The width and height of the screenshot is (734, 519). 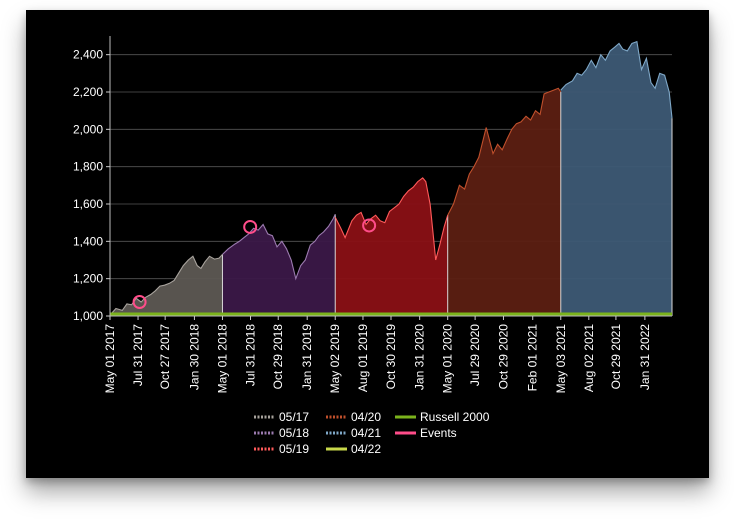 I want to click on legend-label: 04/21, so click(x=366, y=433).